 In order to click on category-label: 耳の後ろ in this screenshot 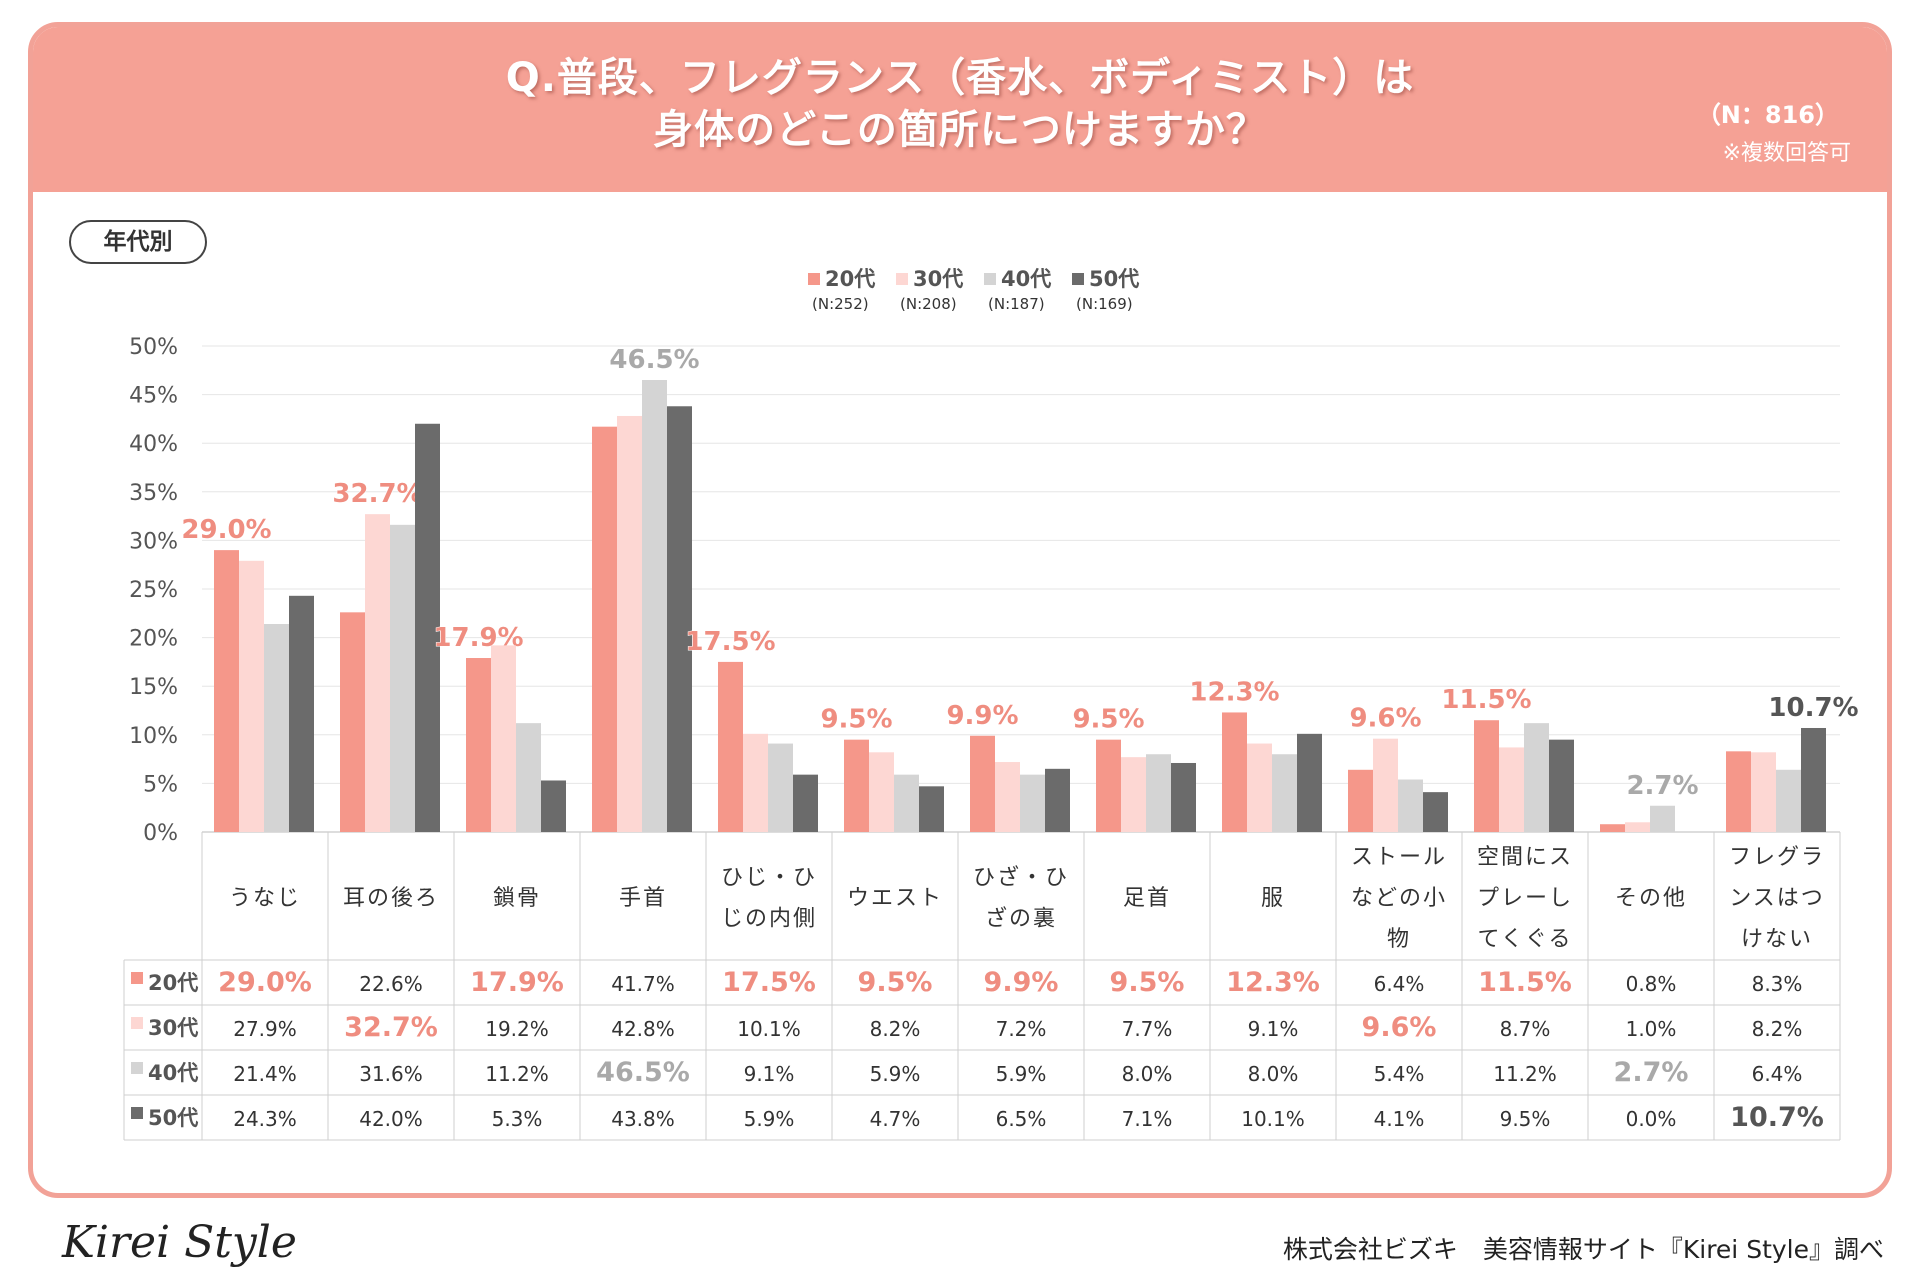, I will do `click(391, 898)`.